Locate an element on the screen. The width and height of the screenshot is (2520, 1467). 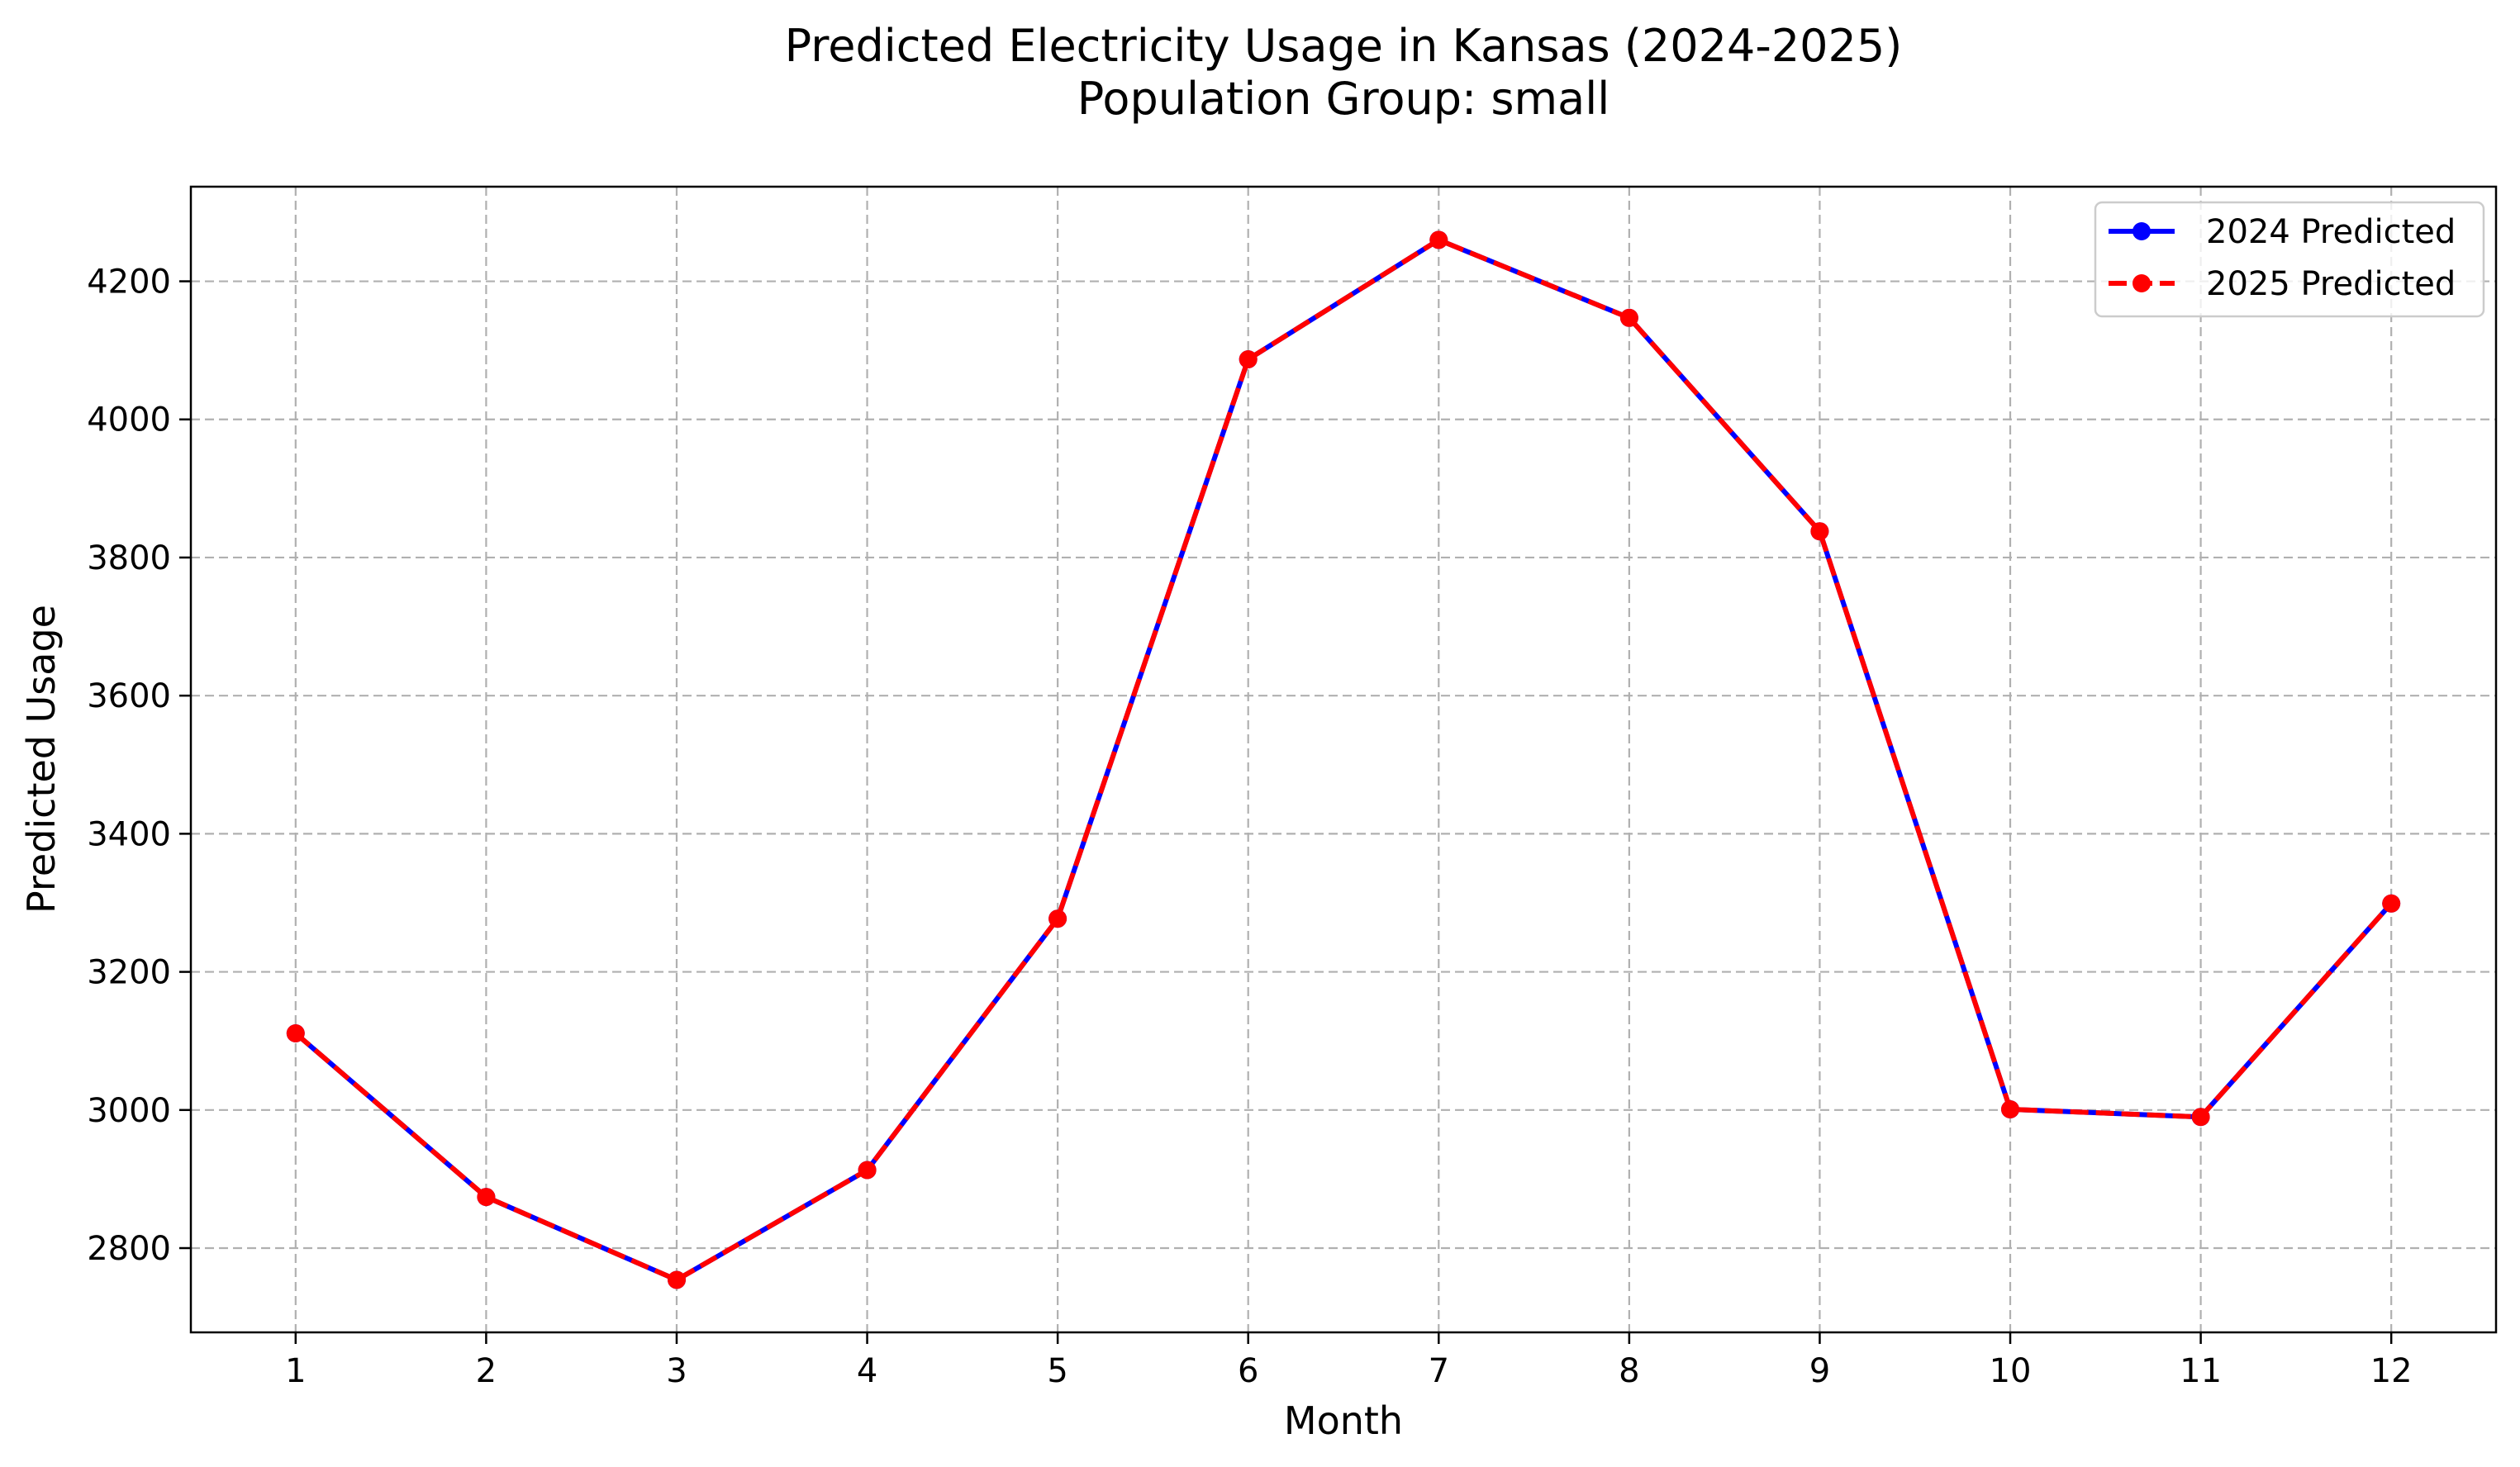
x-tick-label: 12 is located at coordinates (2391, 1371).